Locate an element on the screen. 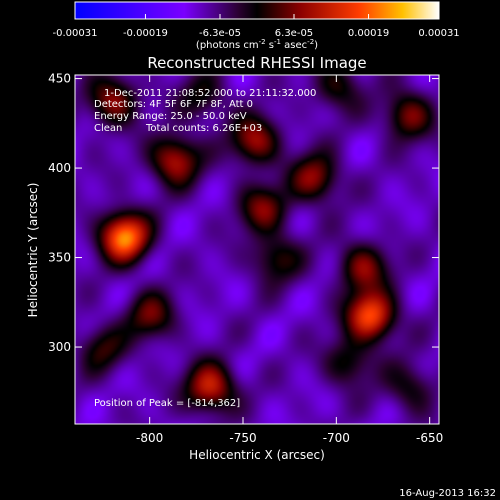 Image resolution: width=500 pixels, height=500 pixels. chart-title: Reconstructed RHESSI Image is located at coordinates (256, 63).